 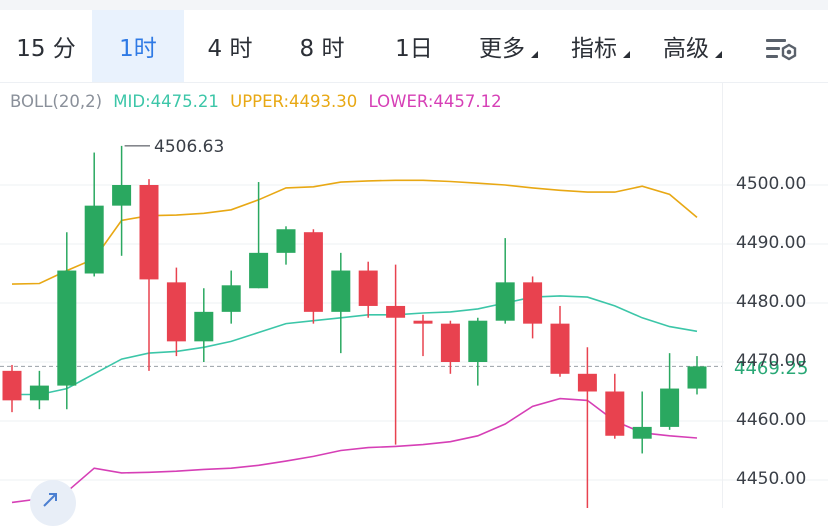 I want to click on tab-8h: 8 时, so click(x=322, y=49).